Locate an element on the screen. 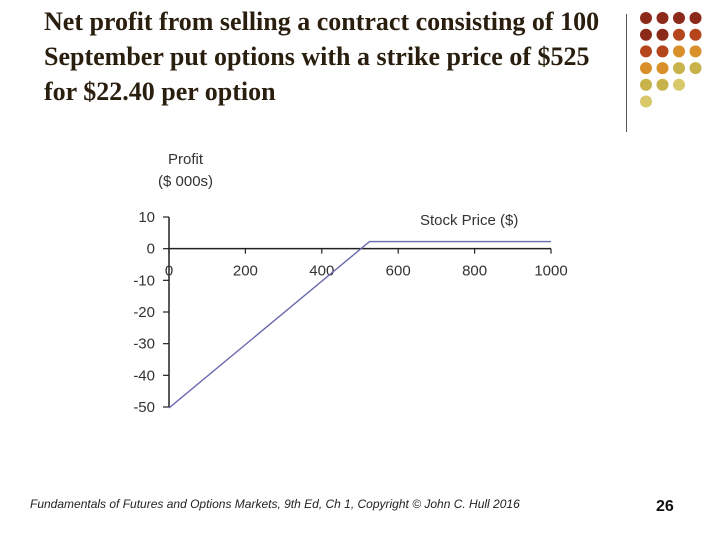 Image resolution: width=720 pixels, height=540 pixels. x-tick-label: 1000 is located at coordinates (550, 271).